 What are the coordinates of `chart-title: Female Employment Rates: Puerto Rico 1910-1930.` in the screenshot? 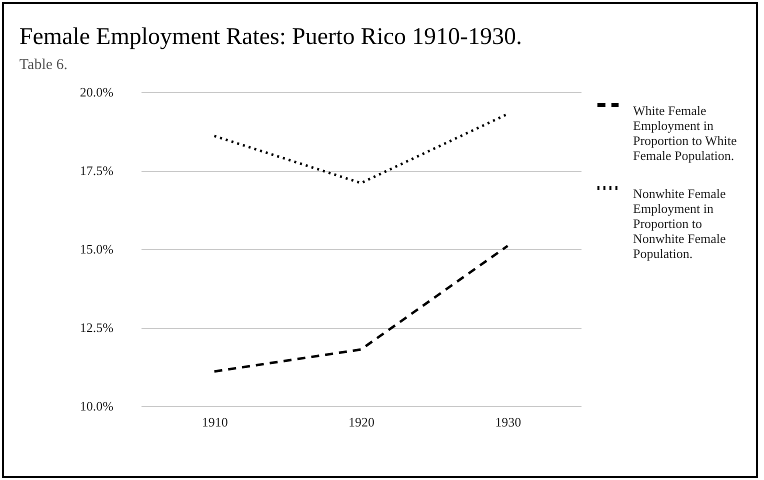 It's located at (270, 37).